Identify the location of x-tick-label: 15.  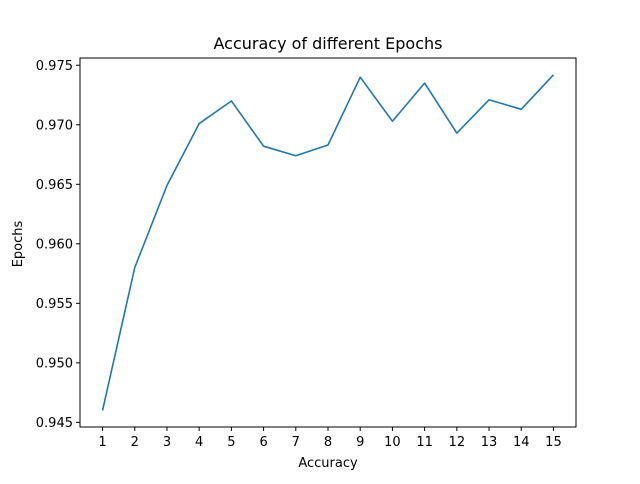
(553, 442).